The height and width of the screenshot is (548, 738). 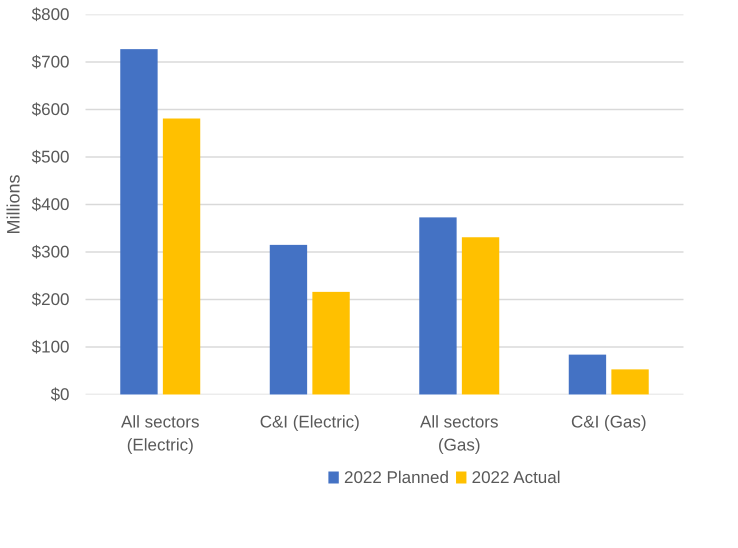 I want to click on y-tick-label: $800, so click(x=51, y=14).